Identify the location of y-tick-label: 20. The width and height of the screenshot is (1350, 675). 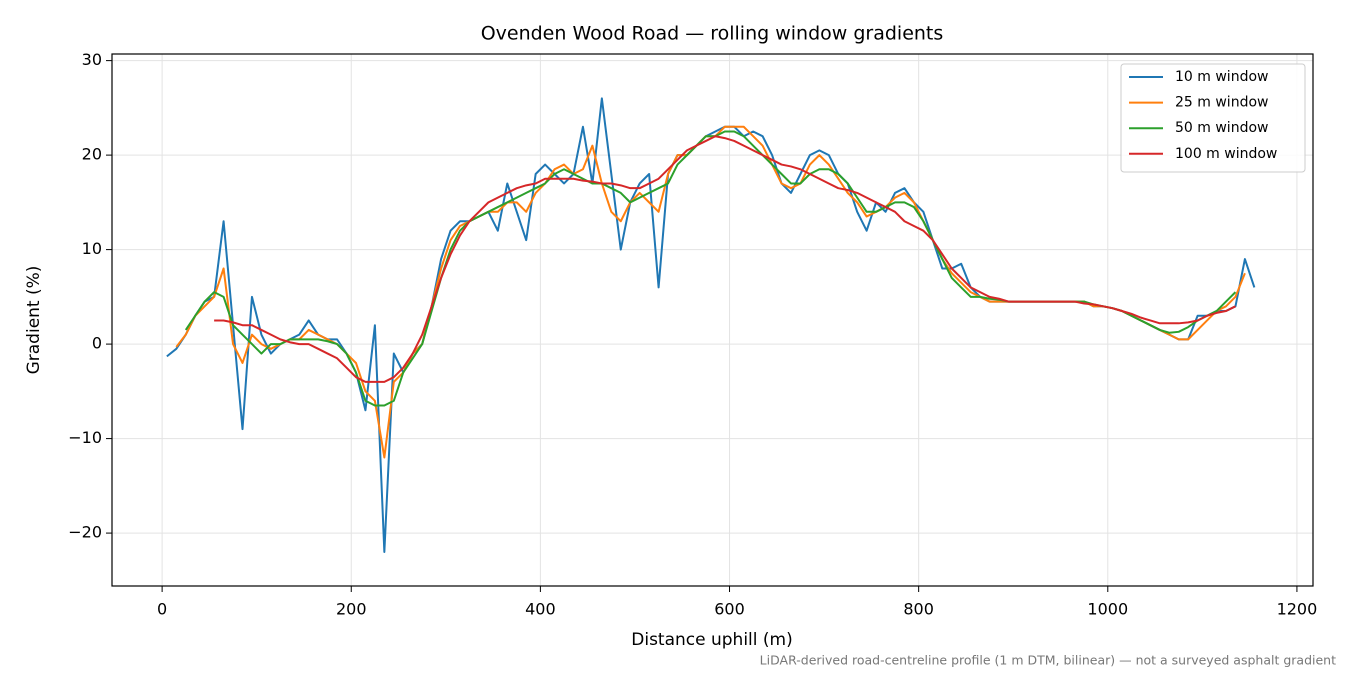
(92, 154).